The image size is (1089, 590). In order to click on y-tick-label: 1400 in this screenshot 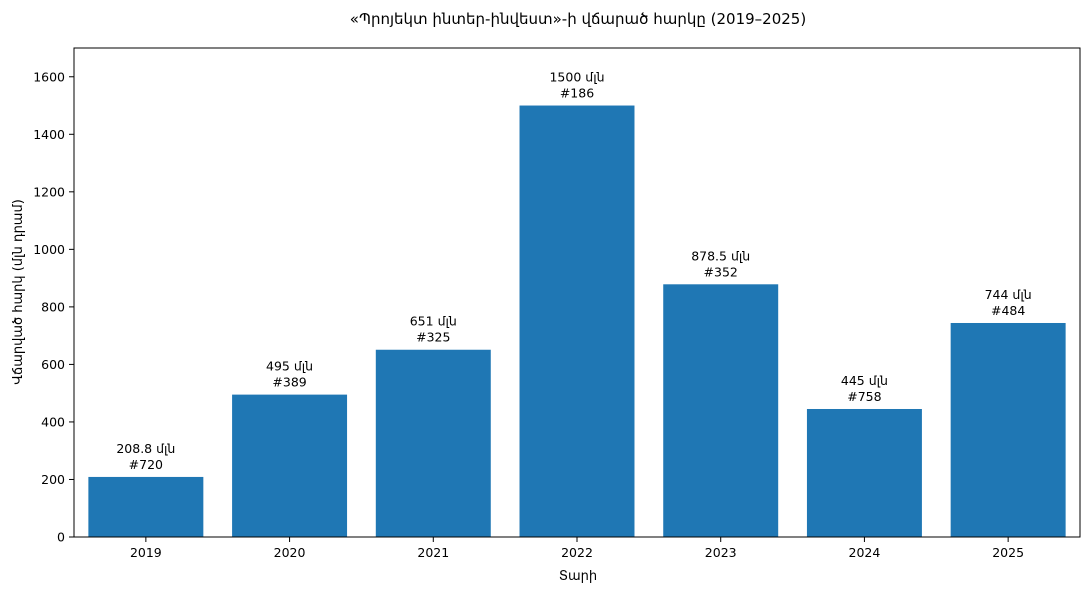, I will do `click(49, 134)`.